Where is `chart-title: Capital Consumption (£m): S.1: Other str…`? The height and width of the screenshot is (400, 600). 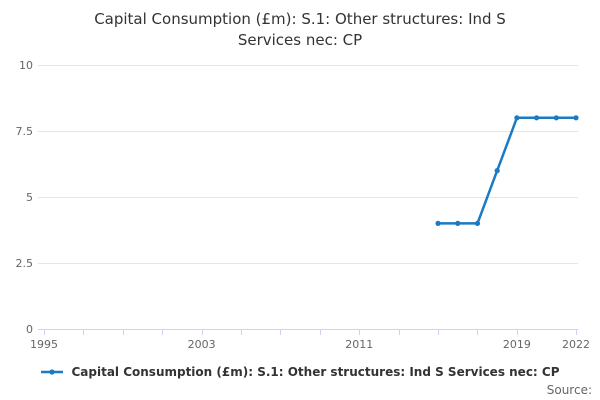
chart-title: Capital Consumption (£m): S.1: Other str… is located at coordinates (300, 30).